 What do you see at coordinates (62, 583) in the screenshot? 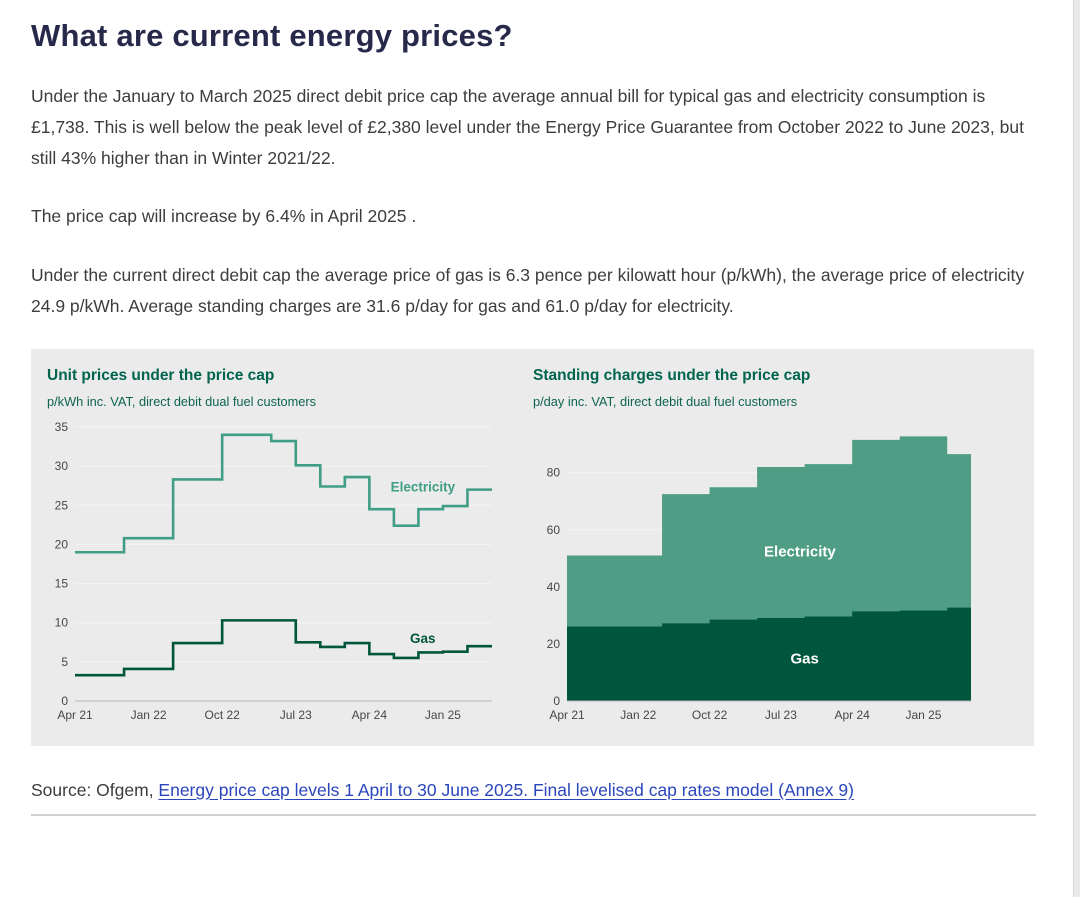
I see `svg-text: 15` at bounding box center [62, 583].